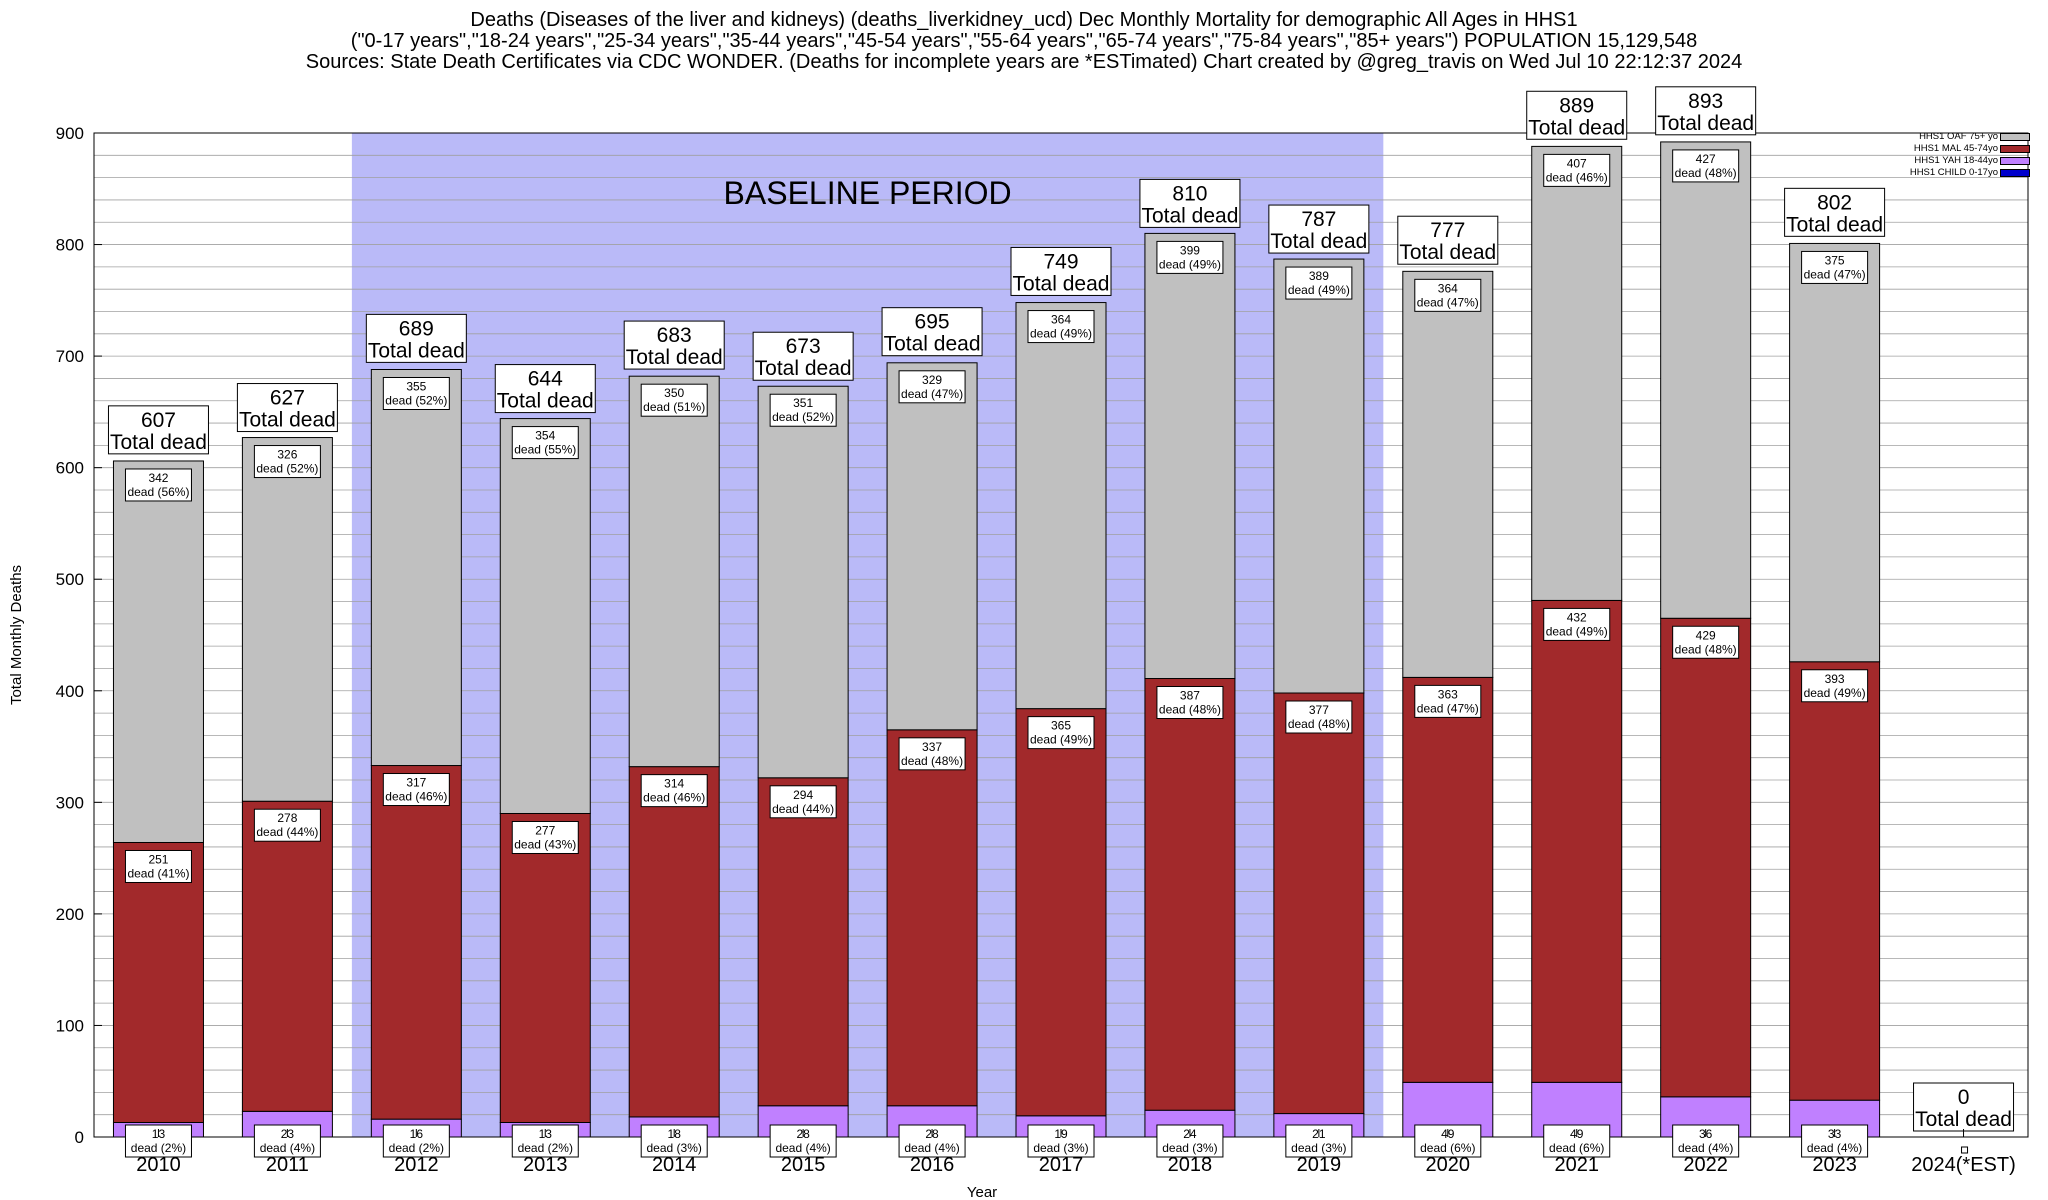 Image resolution: width=2048 pixels, height=1200 pixels. Describe the element at coordinates (674, 407) in the screenshot. I see `segment-percent: dead (51%)` at that location.